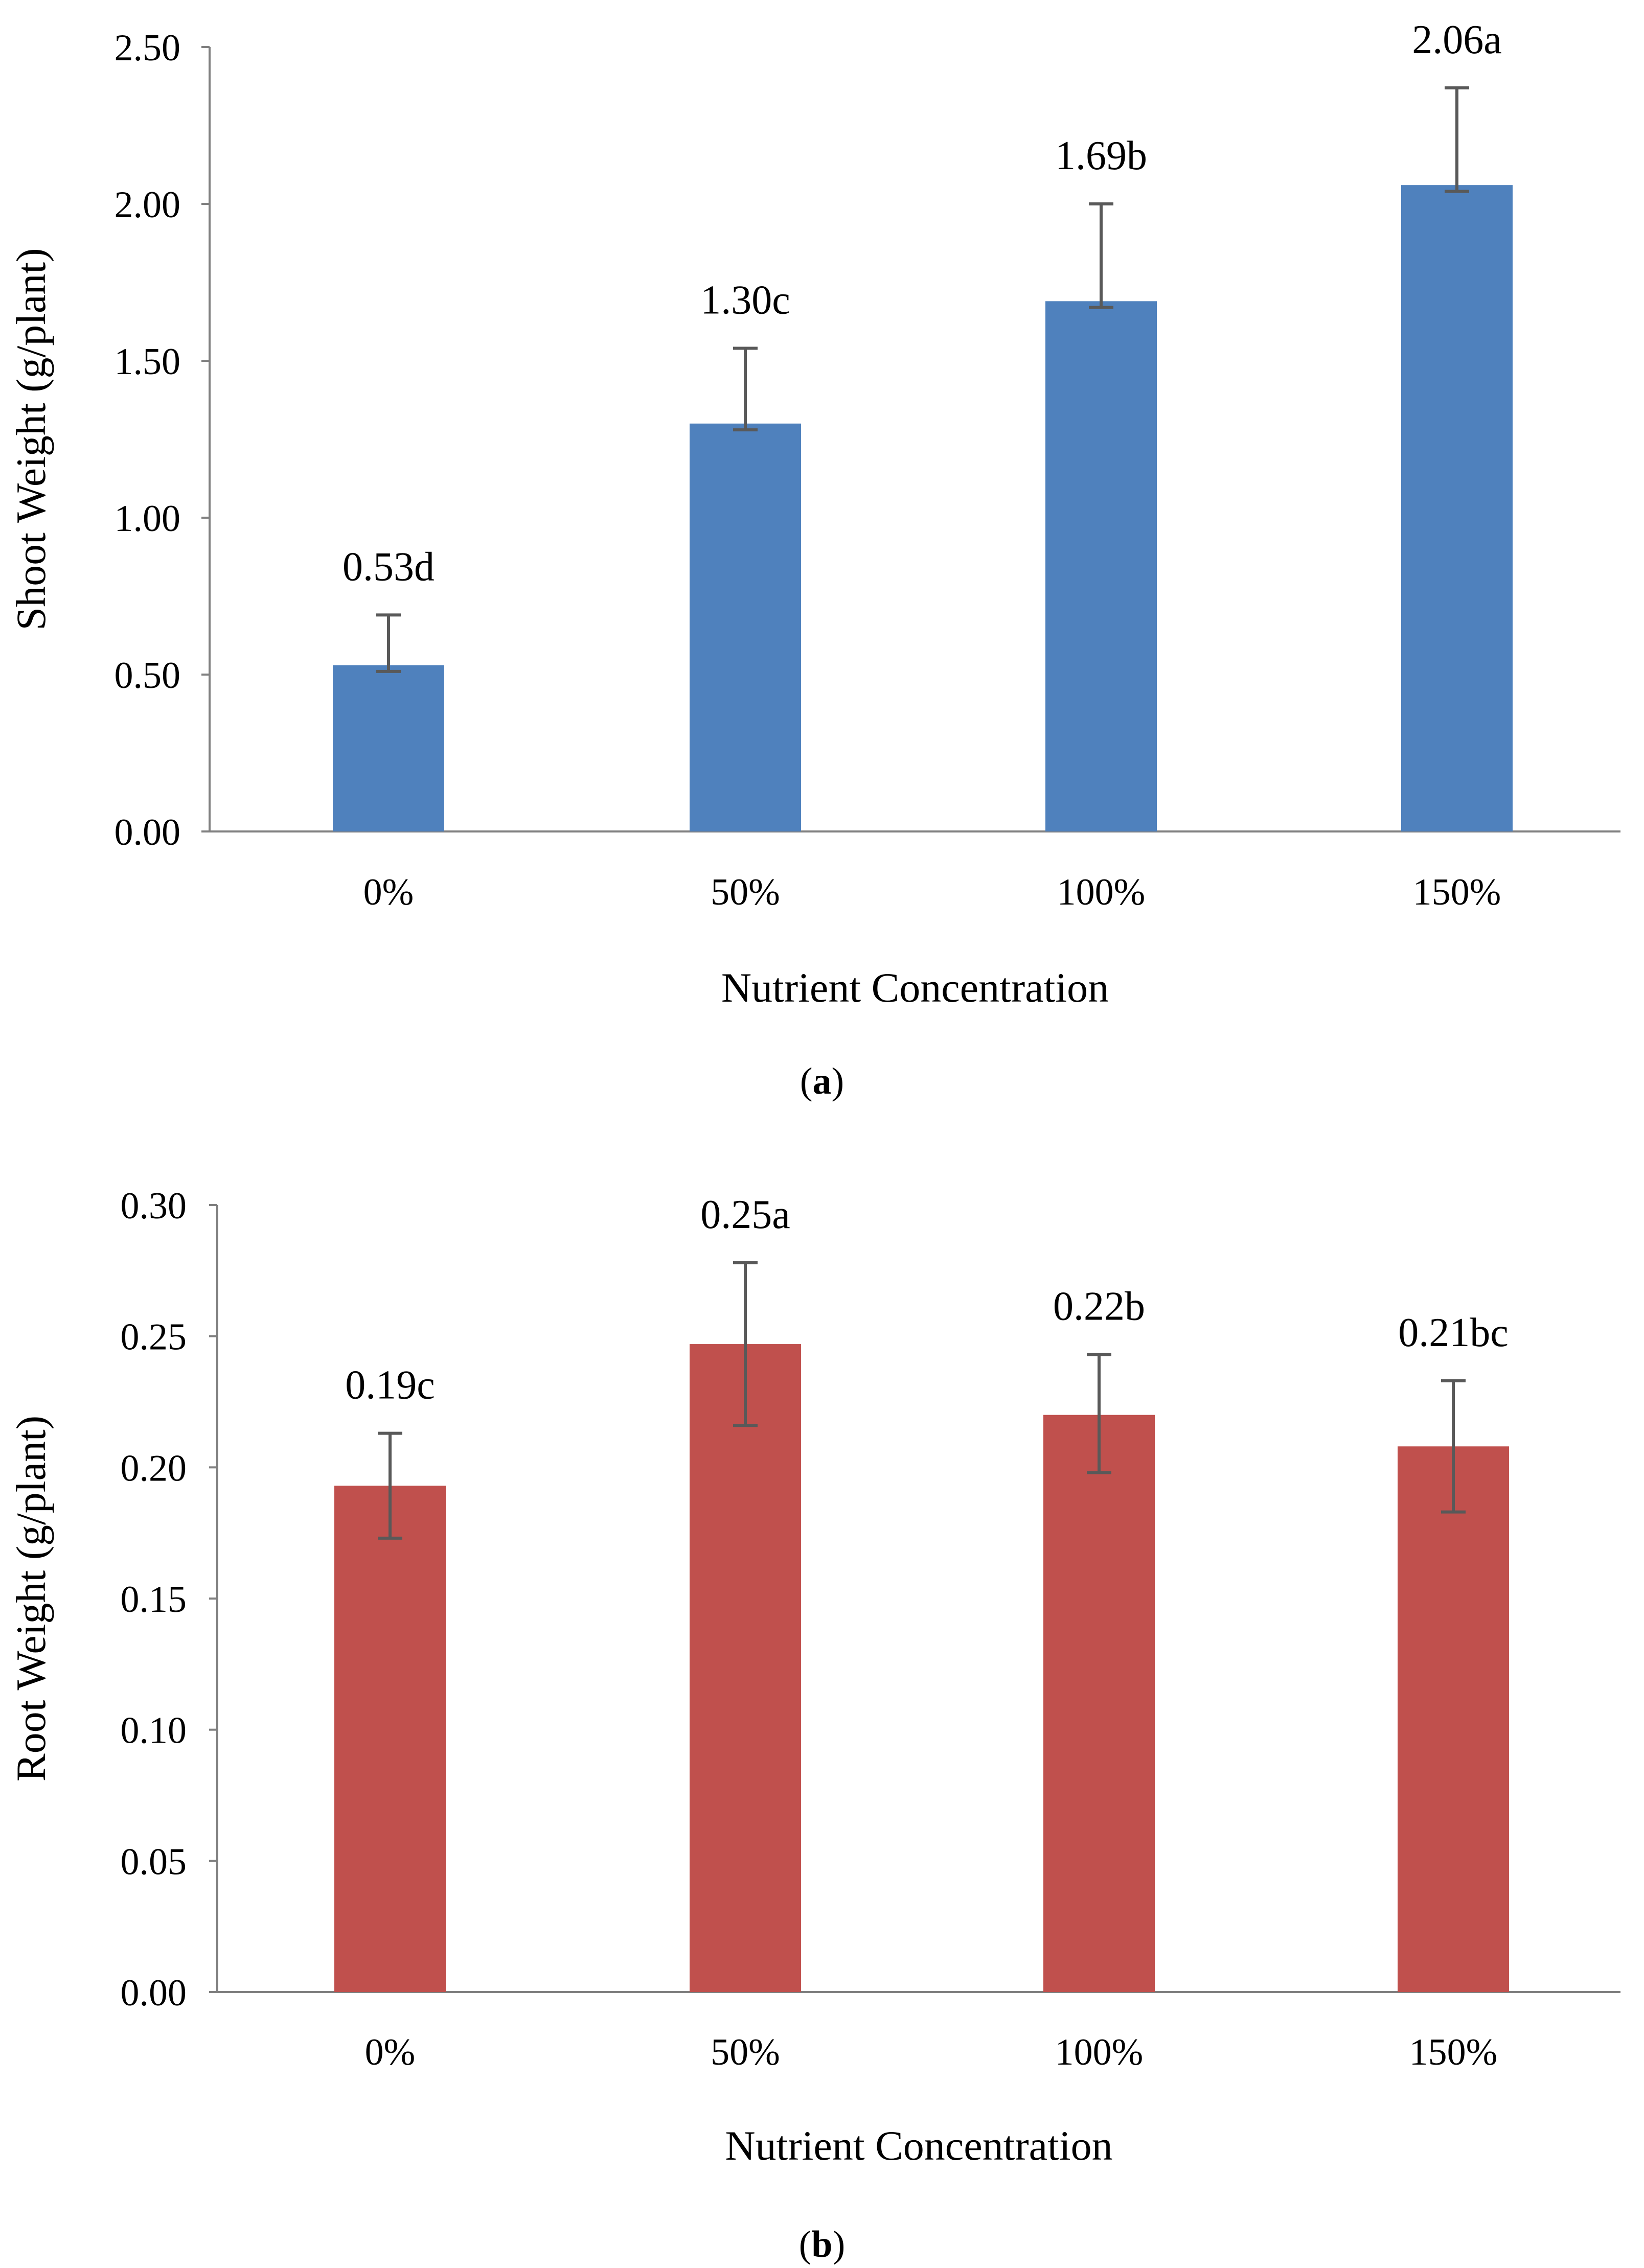  Describe the element at coordinates (822, 1081) in the screenshot. I see `chart-a-panel-label: (a)` at that location.